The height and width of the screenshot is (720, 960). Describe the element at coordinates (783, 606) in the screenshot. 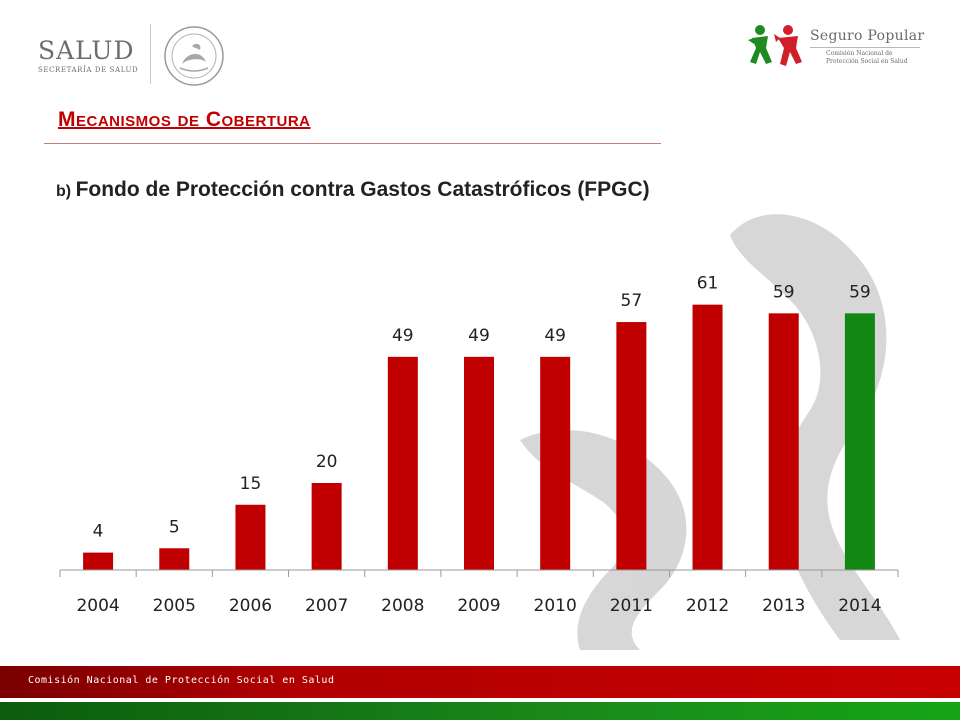

I see `x-tick-label-2013: 2013` at that location.